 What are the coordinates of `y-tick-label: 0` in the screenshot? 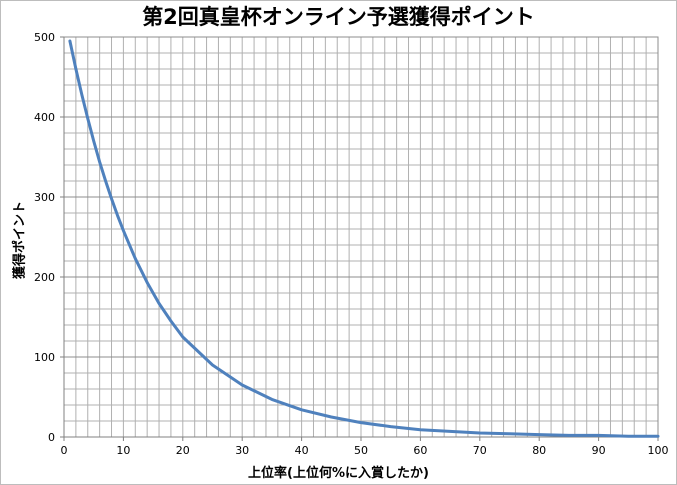 It's located at (51, 437).